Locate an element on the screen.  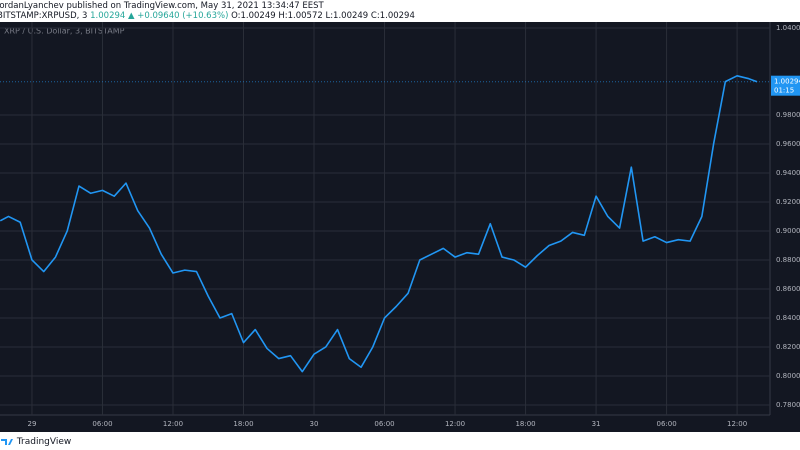
logo is located at coordinates (7, 442).